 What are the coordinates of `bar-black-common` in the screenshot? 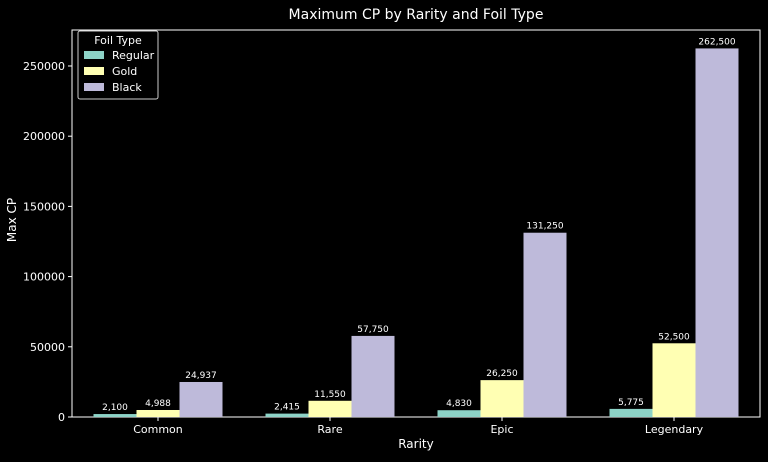 It's located at (201, 399).